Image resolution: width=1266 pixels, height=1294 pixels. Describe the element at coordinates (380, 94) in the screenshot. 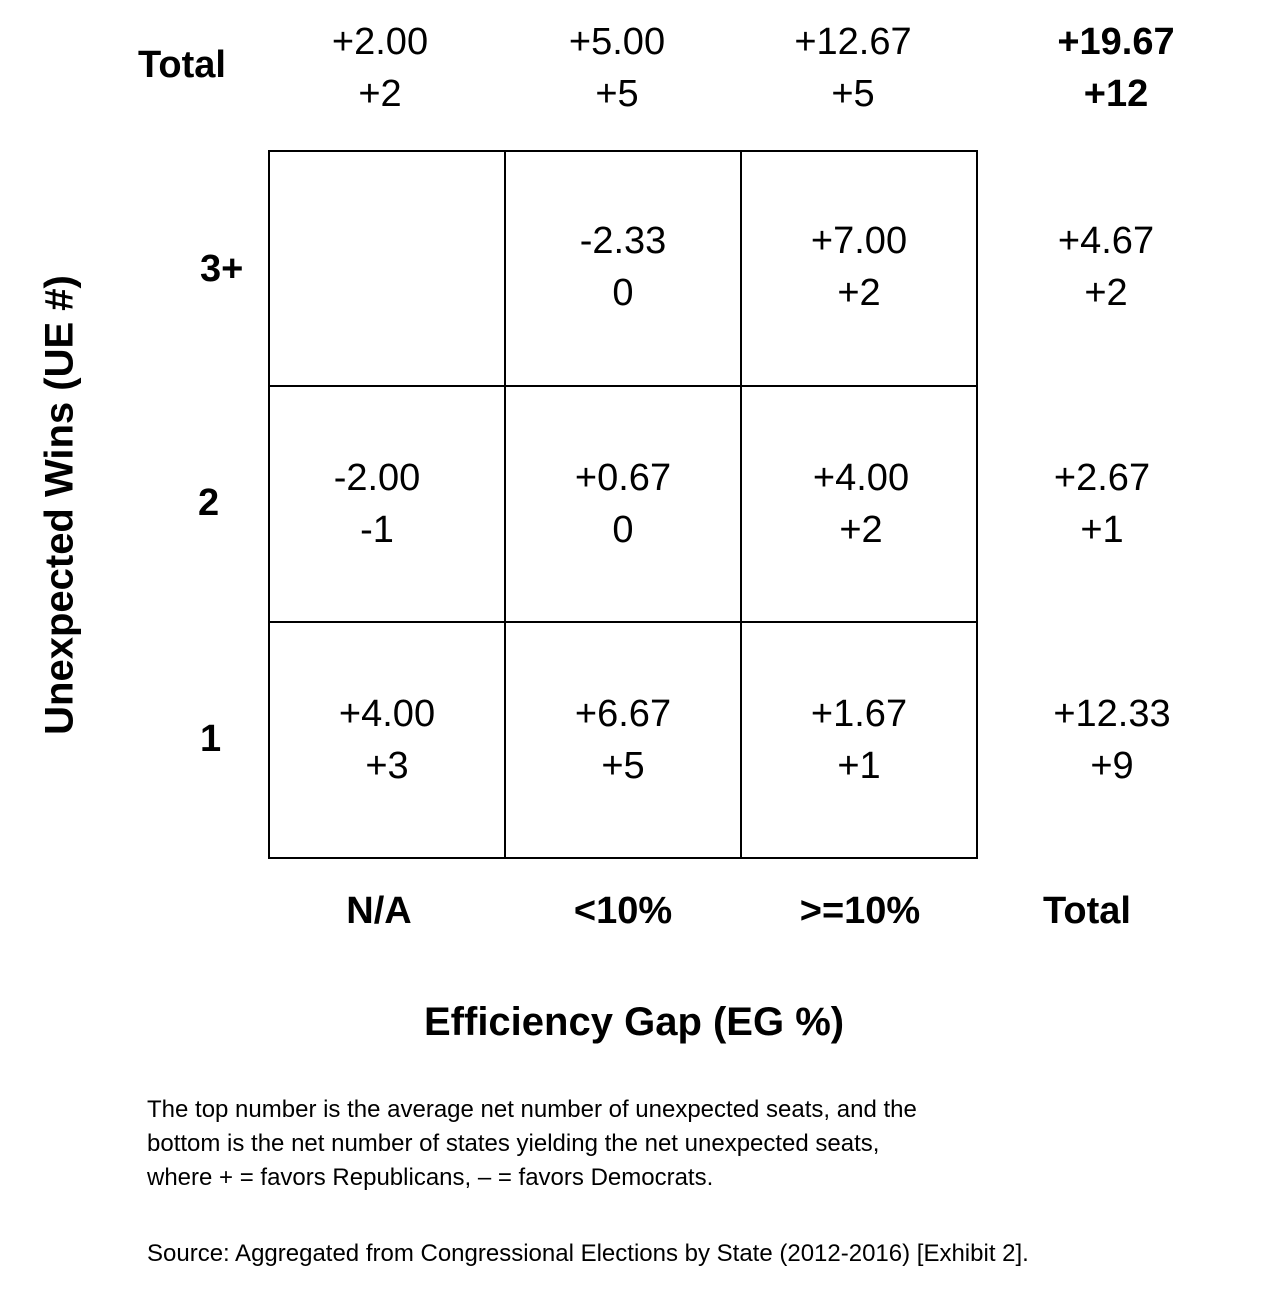

I see `col-total-na-states: +2` at that location.